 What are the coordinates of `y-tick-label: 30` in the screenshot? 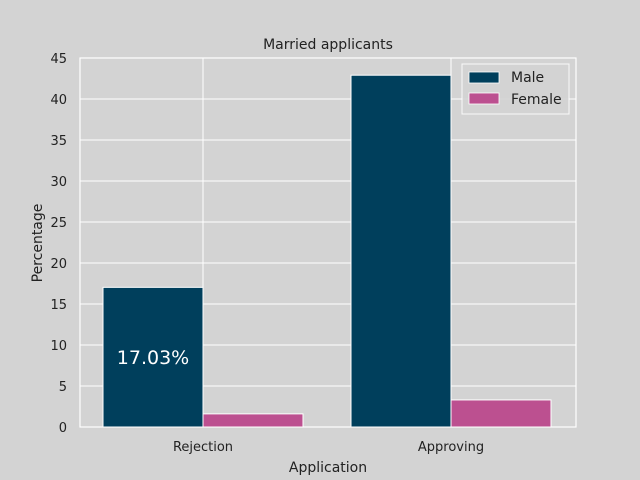 It's located at (58, 182).